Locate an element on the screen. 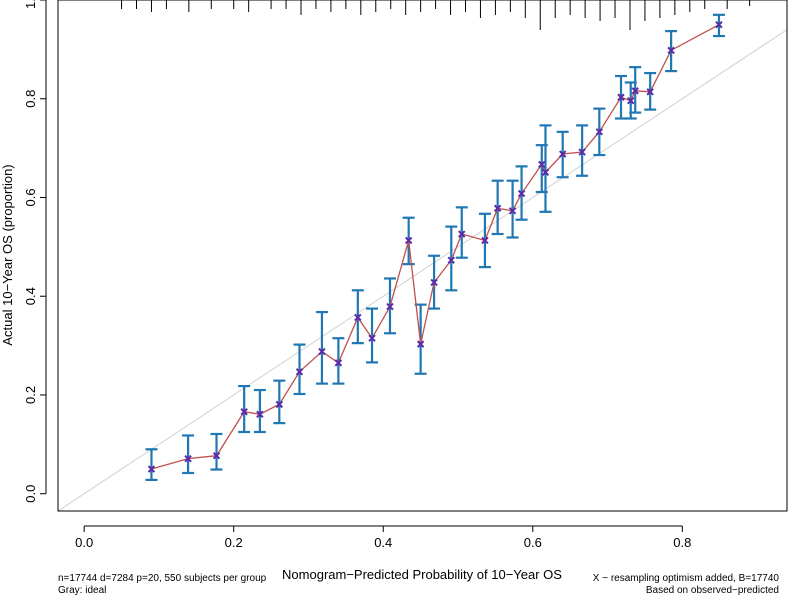  method-note: Based on observed−predicted is located at coordinates (712, 590).